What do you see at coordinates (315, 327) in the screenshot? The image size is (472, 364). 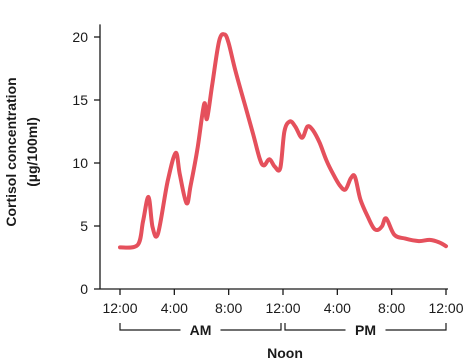 I see `bracket-left-pm` at bounding box center [315, 327].